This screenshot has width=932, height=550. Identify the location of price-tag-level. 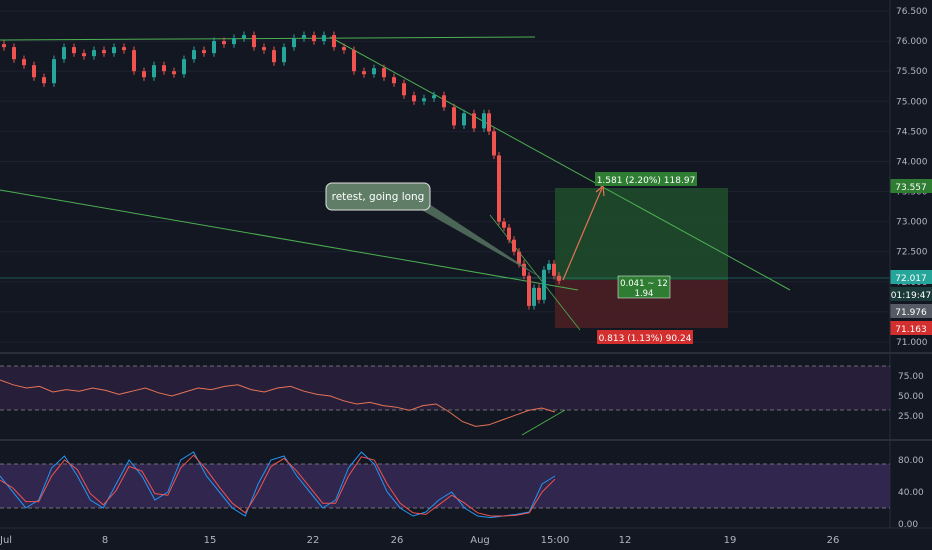
(911, 311).